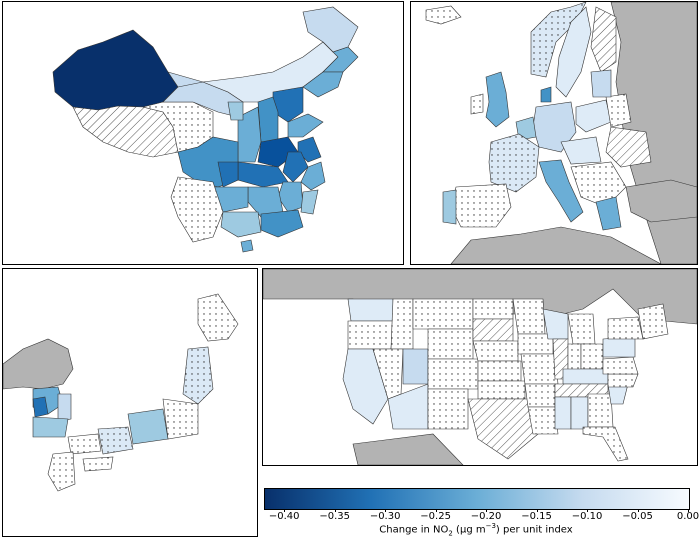 This screenshot has height=537, width=700. Describe the element at coordinates (370, 310) in the screenshot. I see `region-washington` at that location.